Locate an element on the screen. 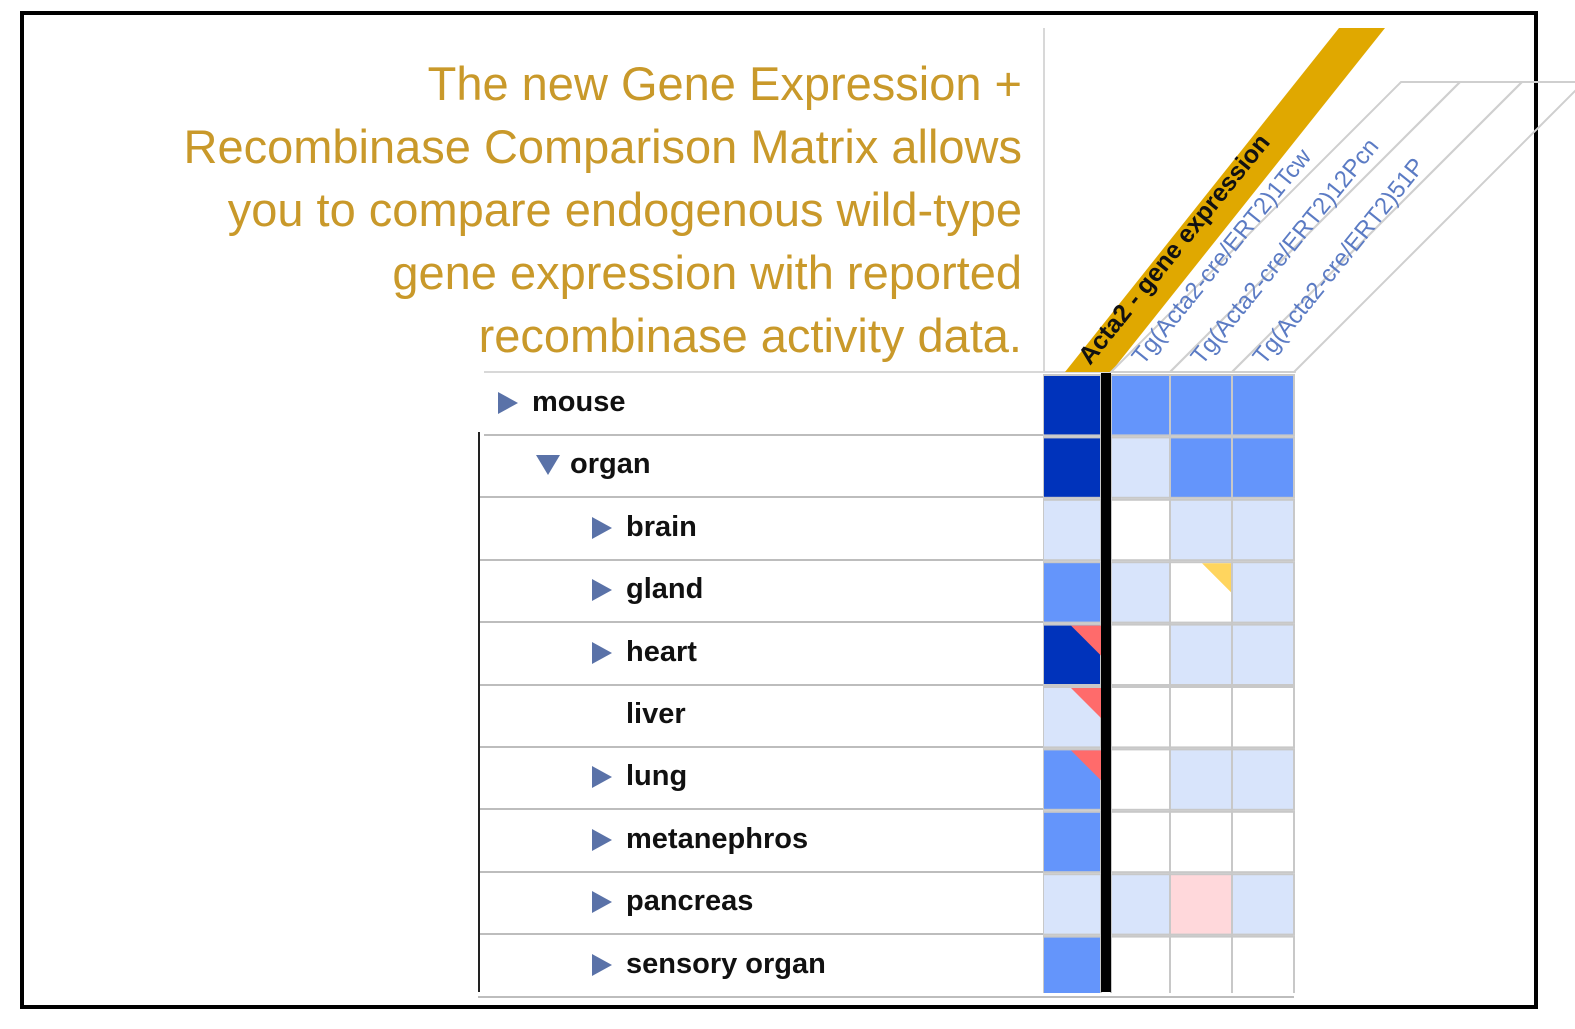 The height and width of the screenshot is (1029, 1575). tree-row-liver: liver is located at coordinates (886, 716).